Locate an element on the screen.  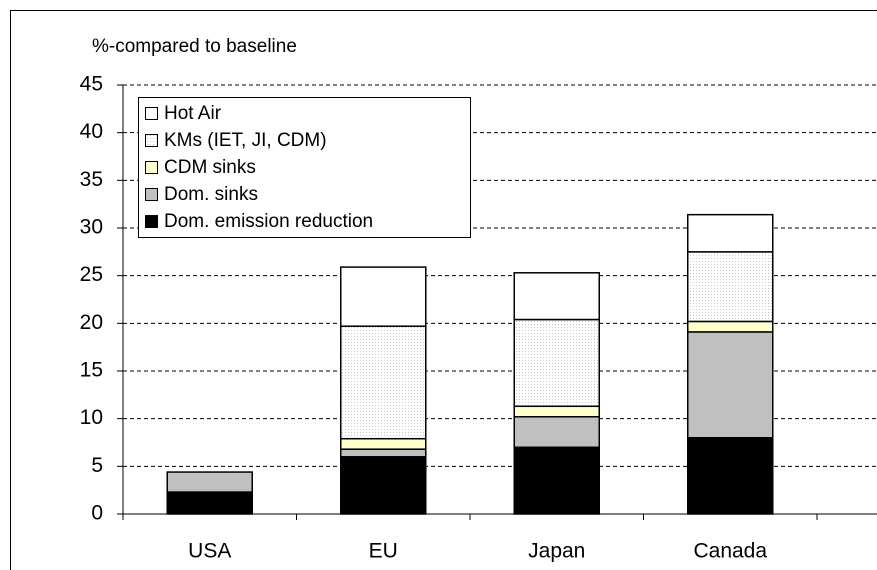
x-tick-label: USA is located at coordinates (209, 551).